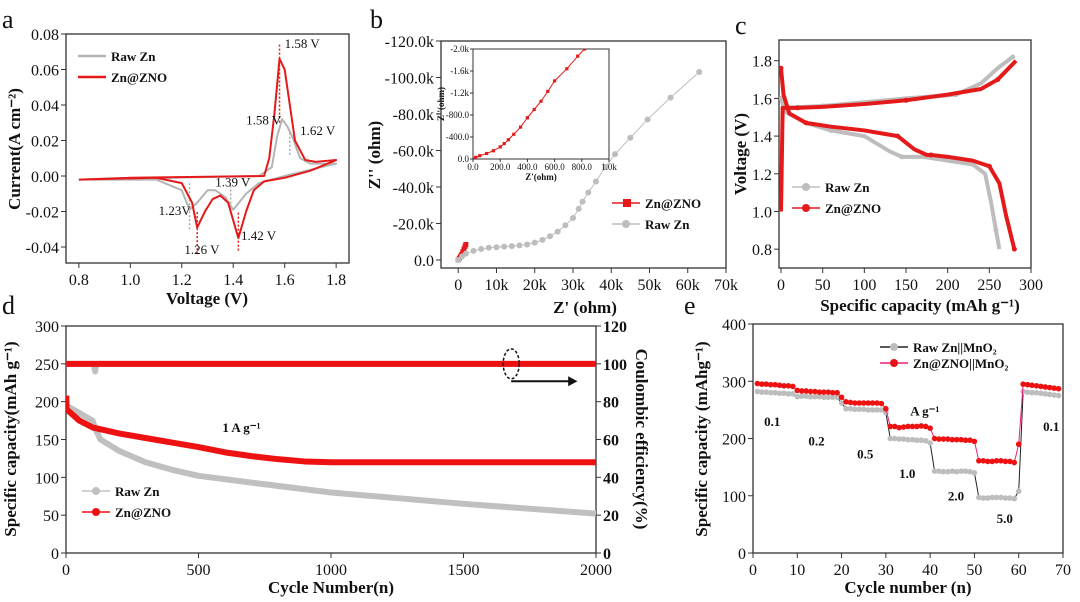  What do you see at coordinates (459, 93) in the screenshot?
I see `y-tick-label: -1.2k` at bounding box center [459, 93].